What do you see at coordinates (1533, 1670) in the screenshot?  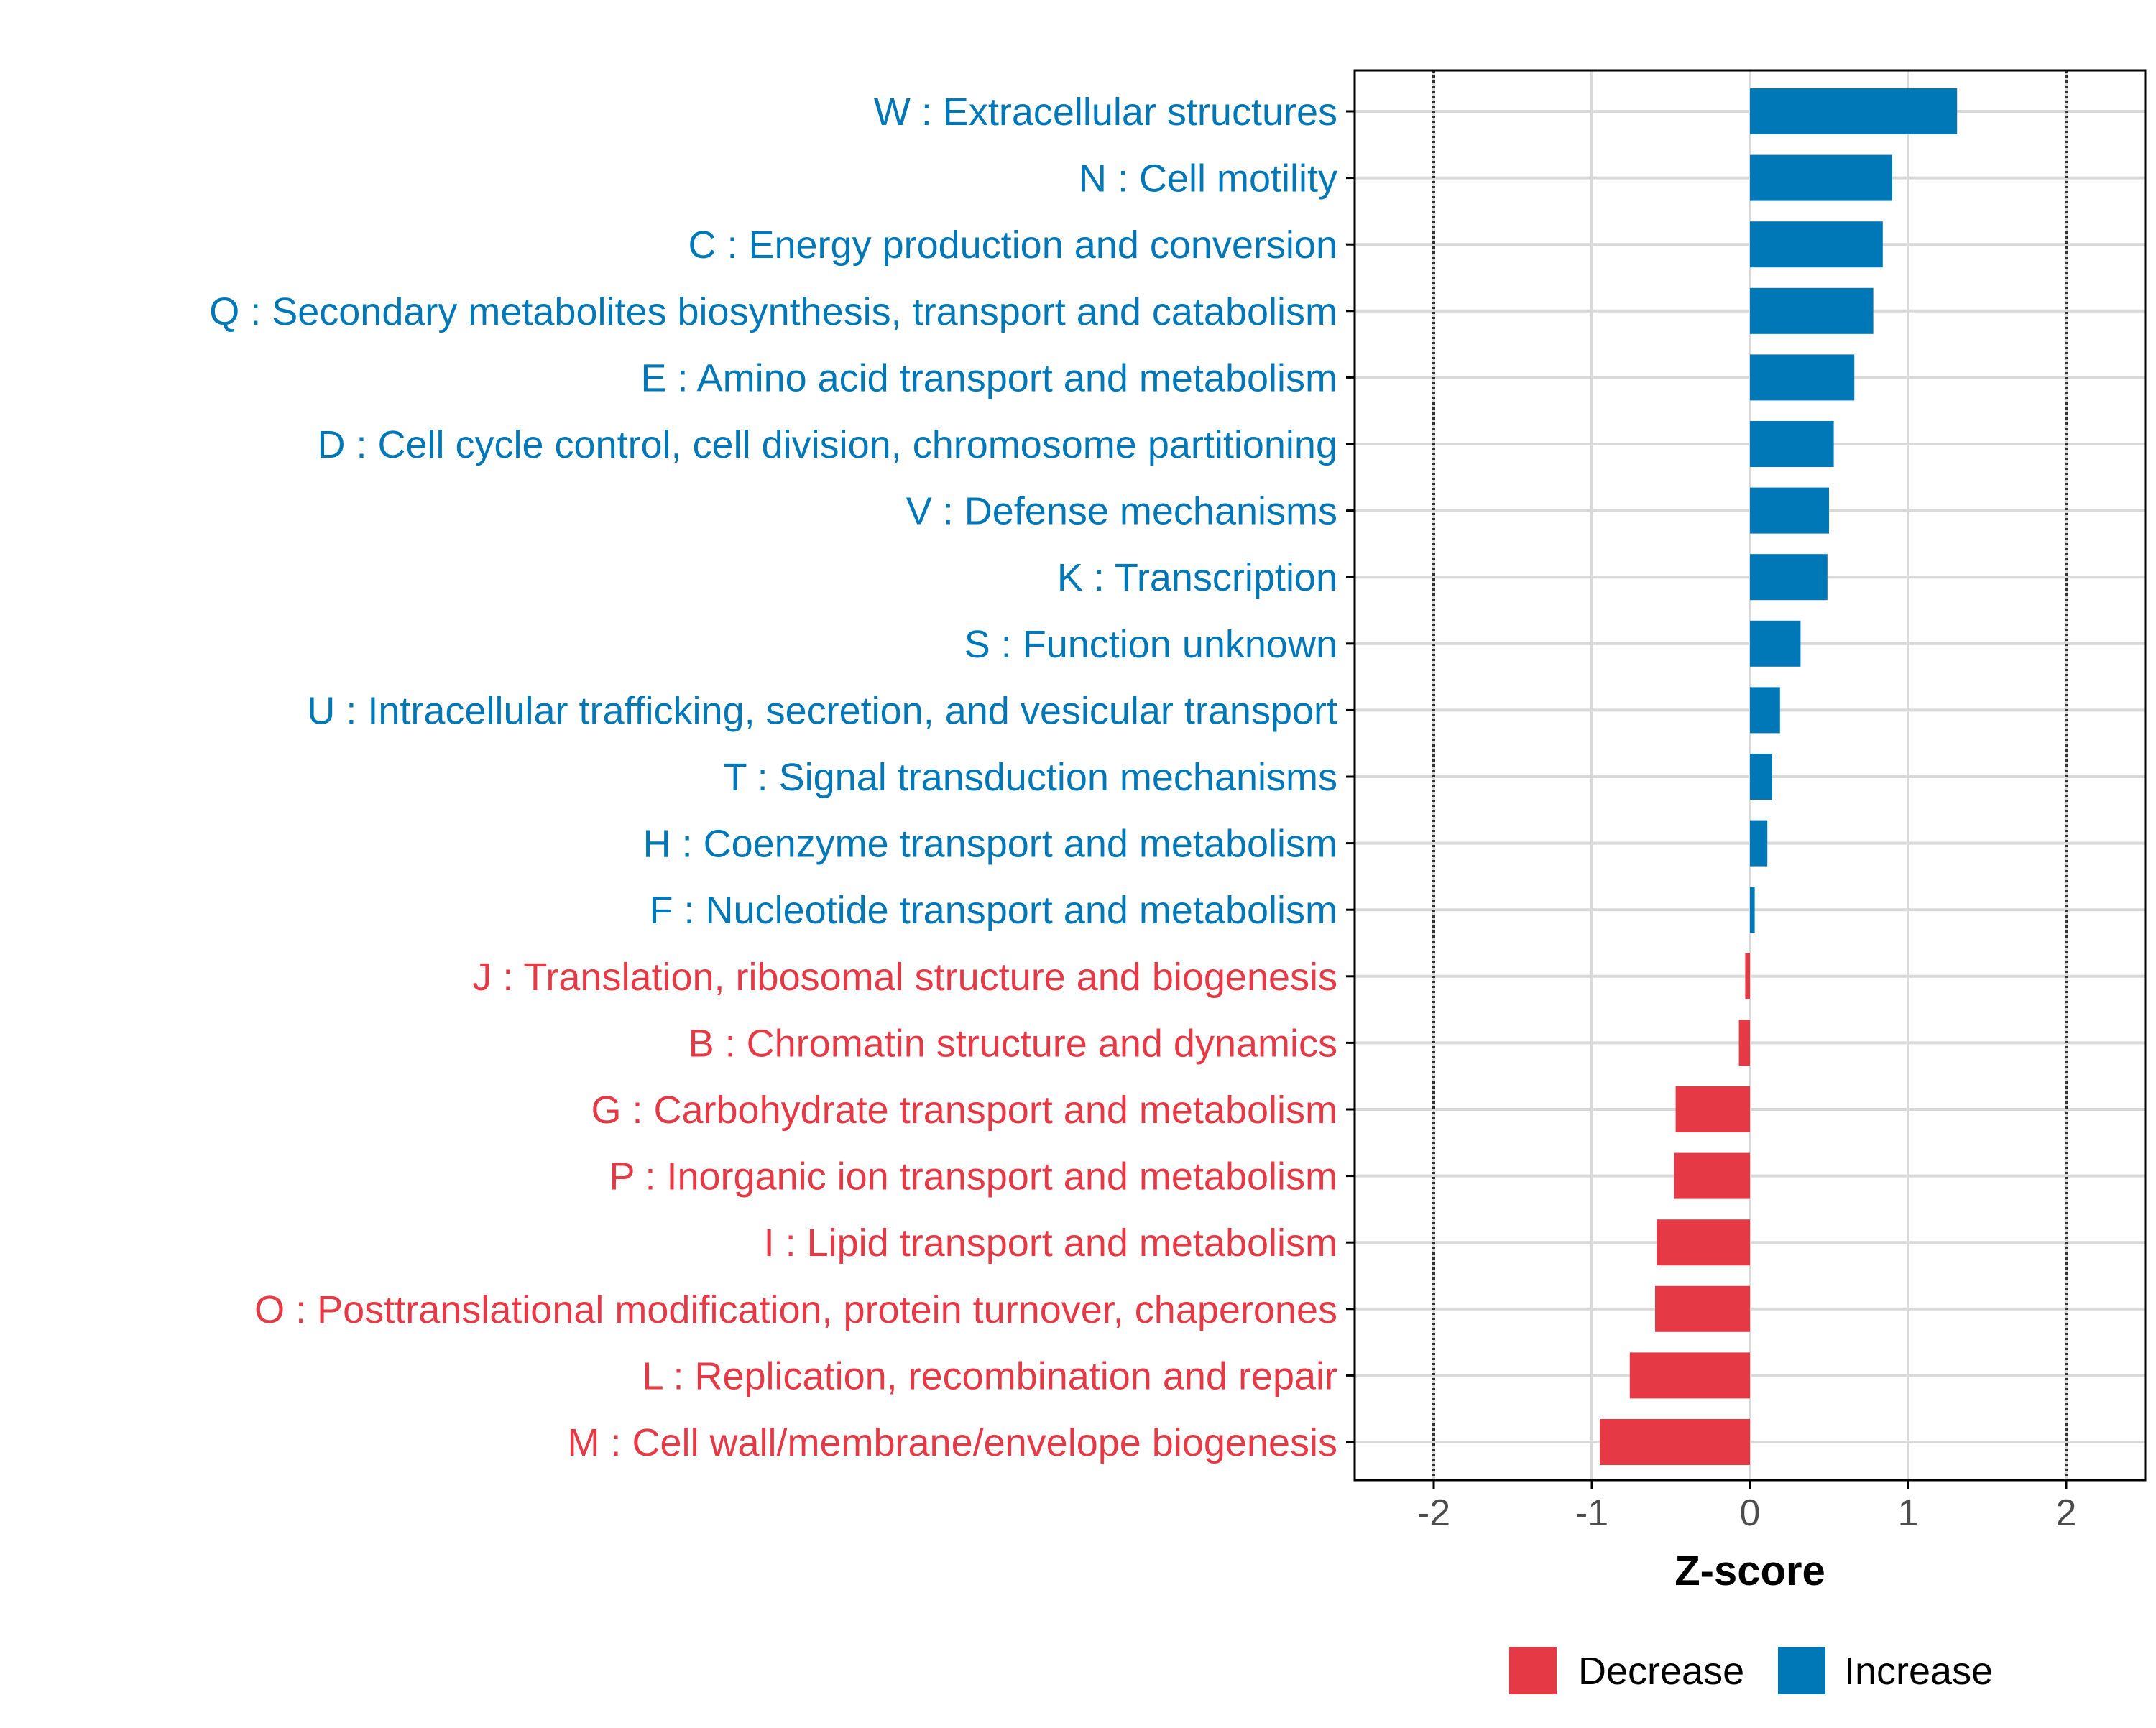 I see `legend-key-decrease` at bounding box center [1533, 1670].